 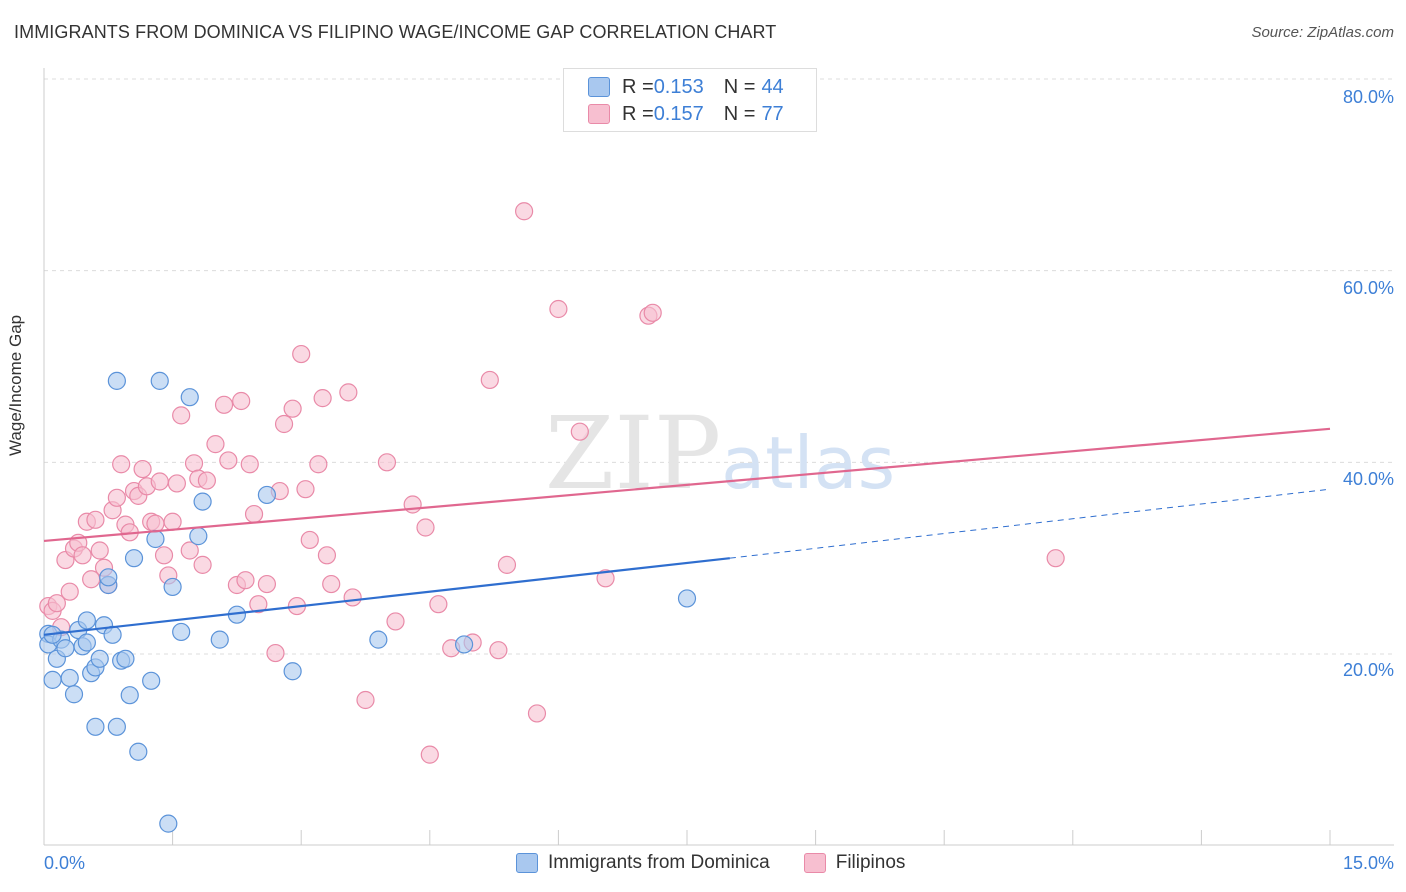 I want to click on legend-series: Immigrants from Dominica Filipinos, so click(x=727, y=863).